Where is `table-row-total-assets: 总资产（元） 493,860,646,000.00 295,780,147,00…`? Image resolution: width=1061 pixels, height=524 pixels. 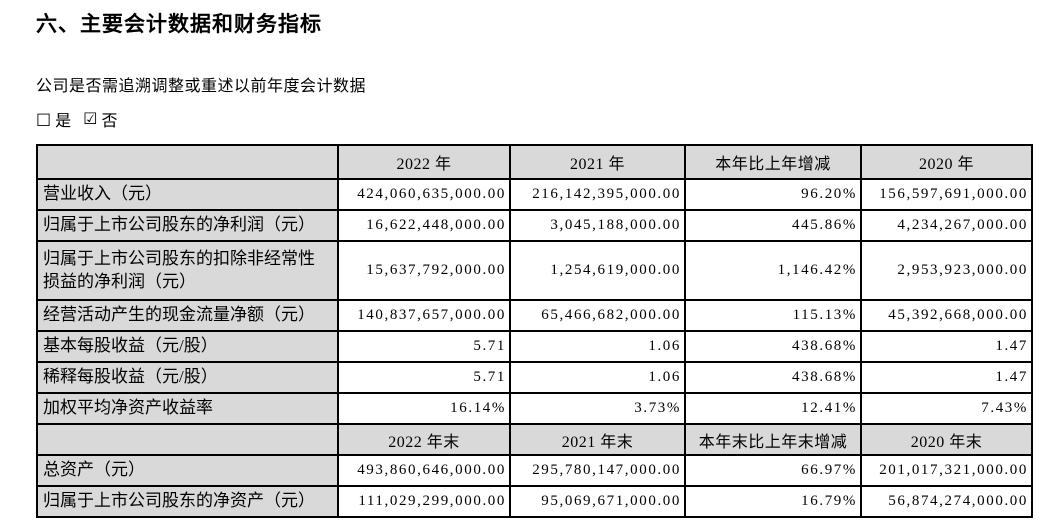 table-row-total-assets: 总资产（元） 493,860,646,000.00 295,780,147,00… is located at coordinates (534, 470).